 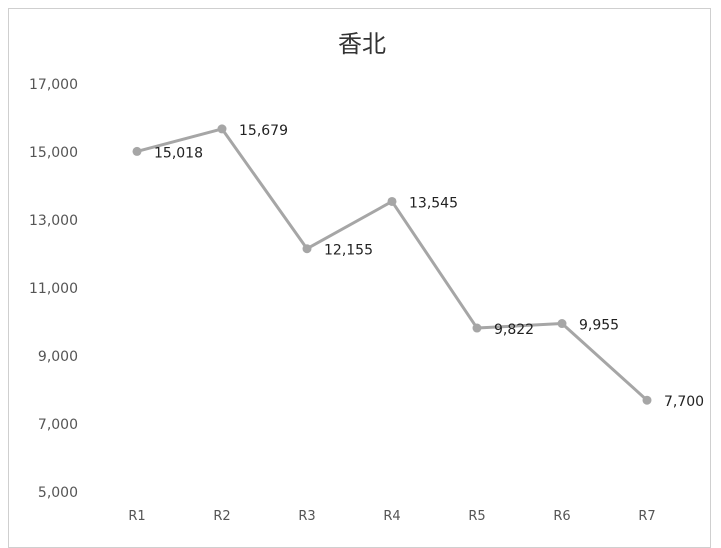 I want to click on y-tick-label: 11,000, so click(x=53, y=289).